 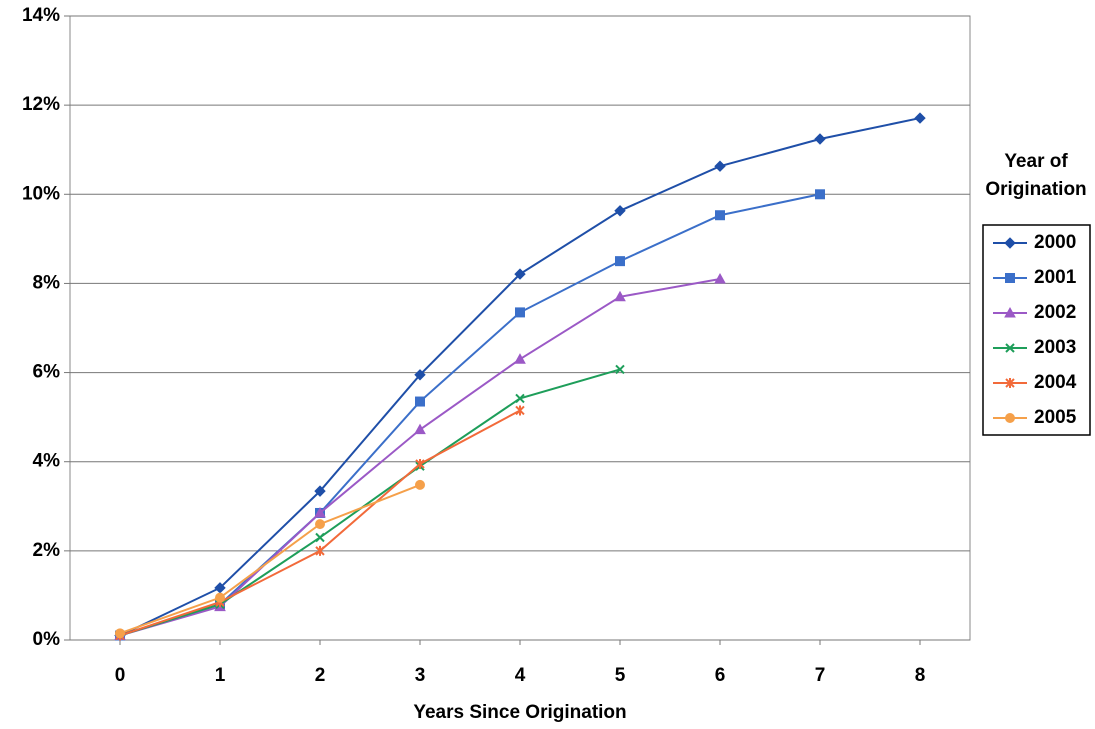 What do you see at coordinates (320, 675) in the screenshot?
I see `x-tick-label: 2` at bounding box center [320, 675].